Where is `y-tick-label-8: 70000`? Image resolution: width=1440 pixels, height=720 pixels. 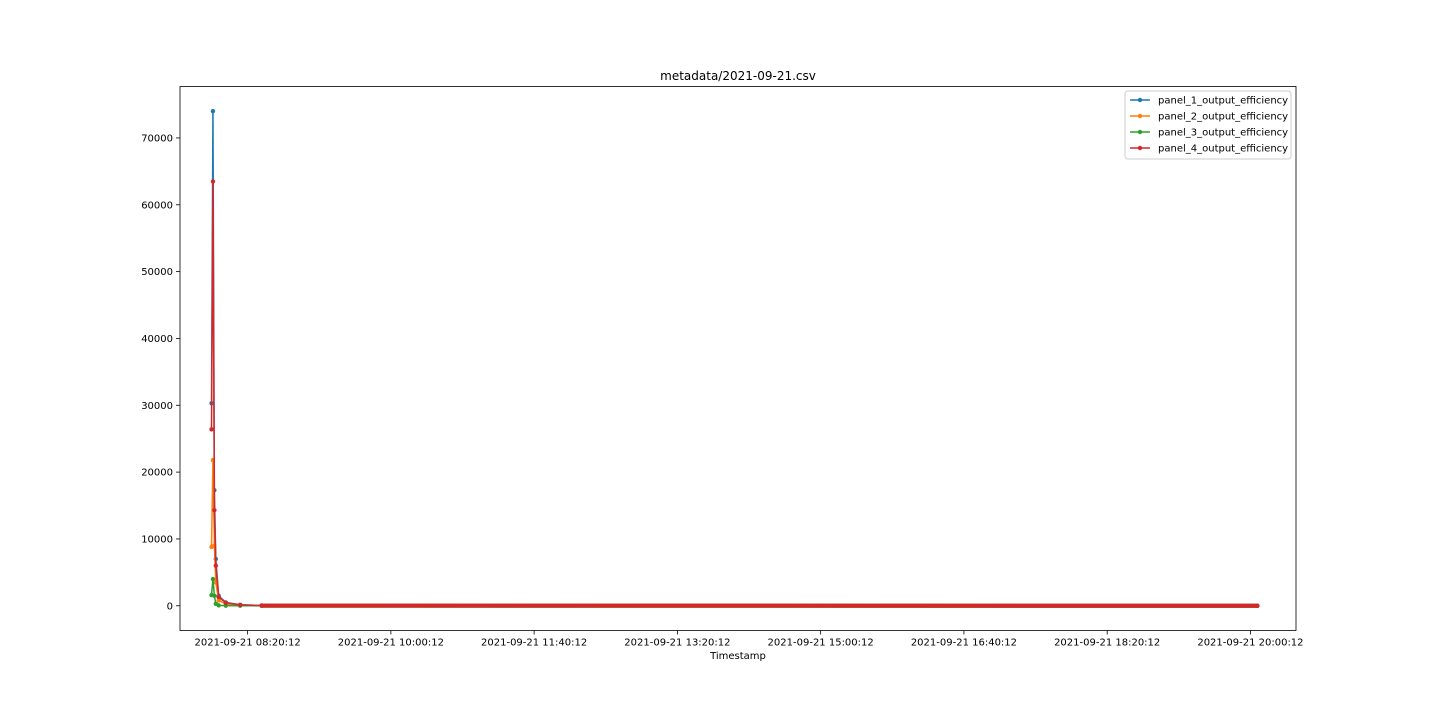 y-tick-label-8: 70000 is located at coordinates (157, 138).